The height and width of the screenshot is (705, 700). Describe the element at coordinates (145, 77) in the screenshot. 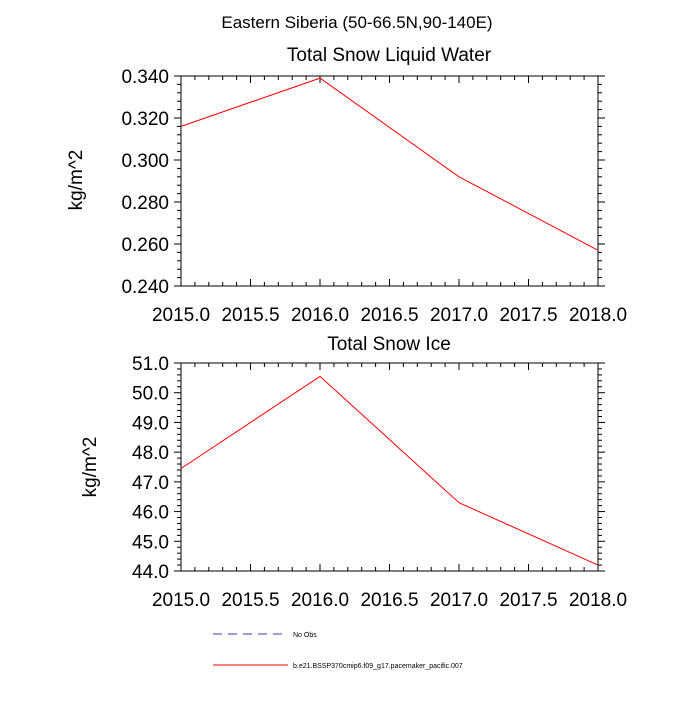

I see `y-tick-label: 0.340` at that location.